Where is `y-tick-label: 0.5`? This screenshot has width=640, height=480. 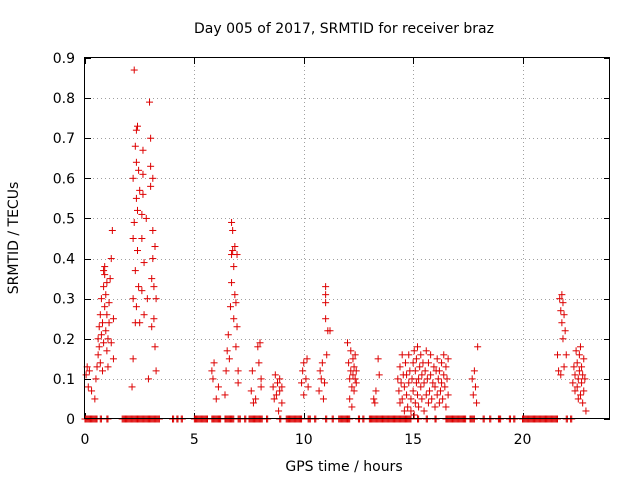
y-tick-label: 0.5 is located at coordinates (64, 219).